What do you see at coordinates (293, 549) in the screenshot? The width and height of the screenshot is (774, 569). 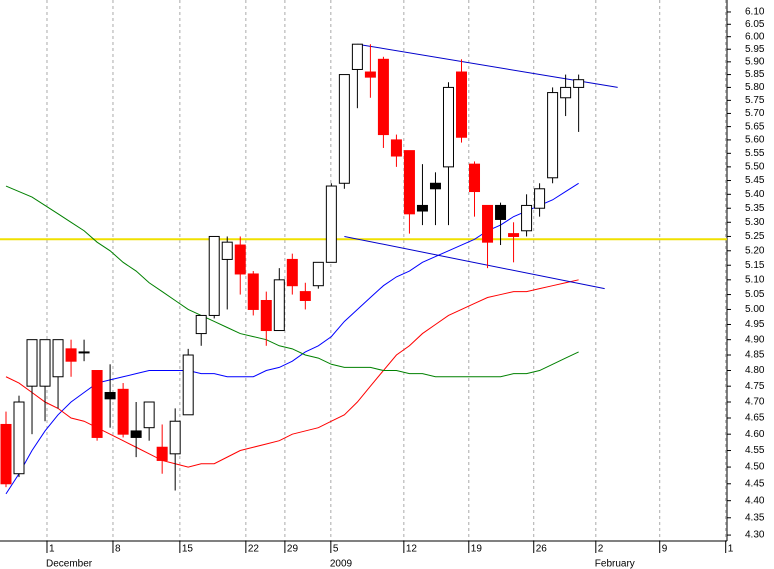 I see `x-tick-label: 29` at bounding box center [293, 549].